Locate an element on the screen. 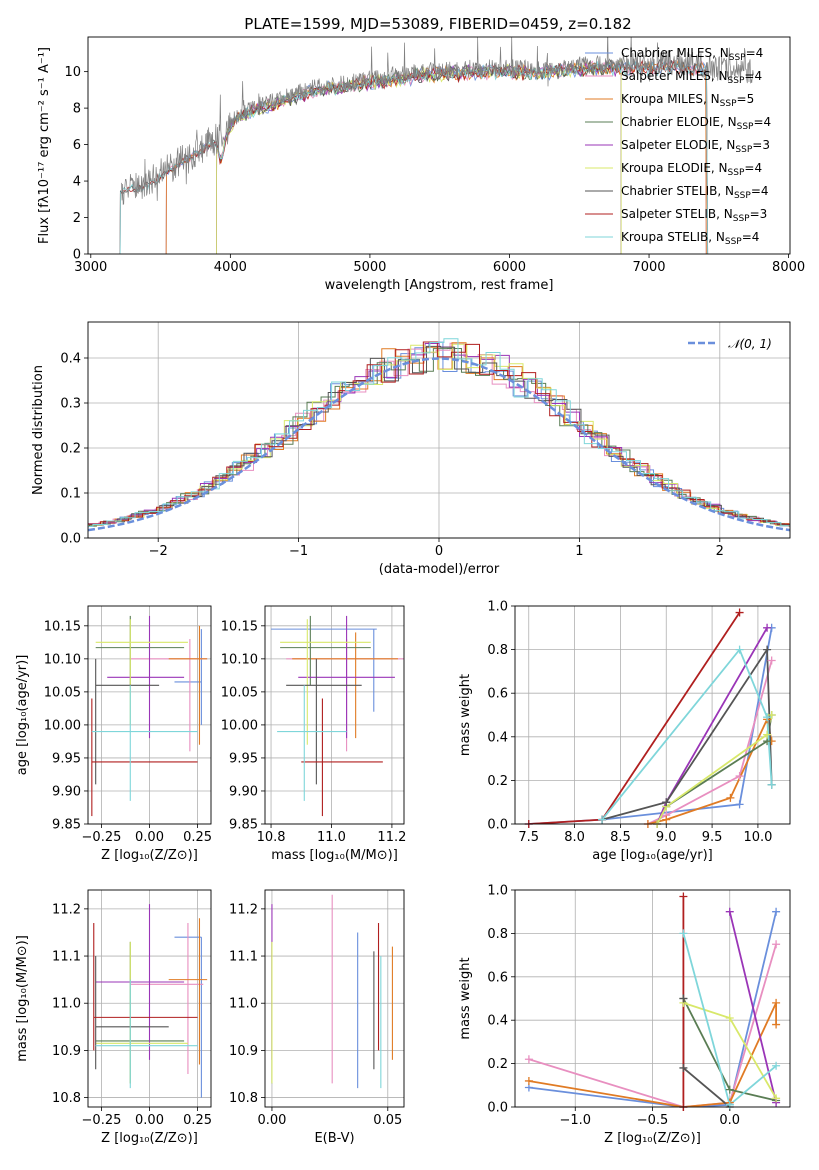  observed-spectrum-line is located at coordinates (437, 121).